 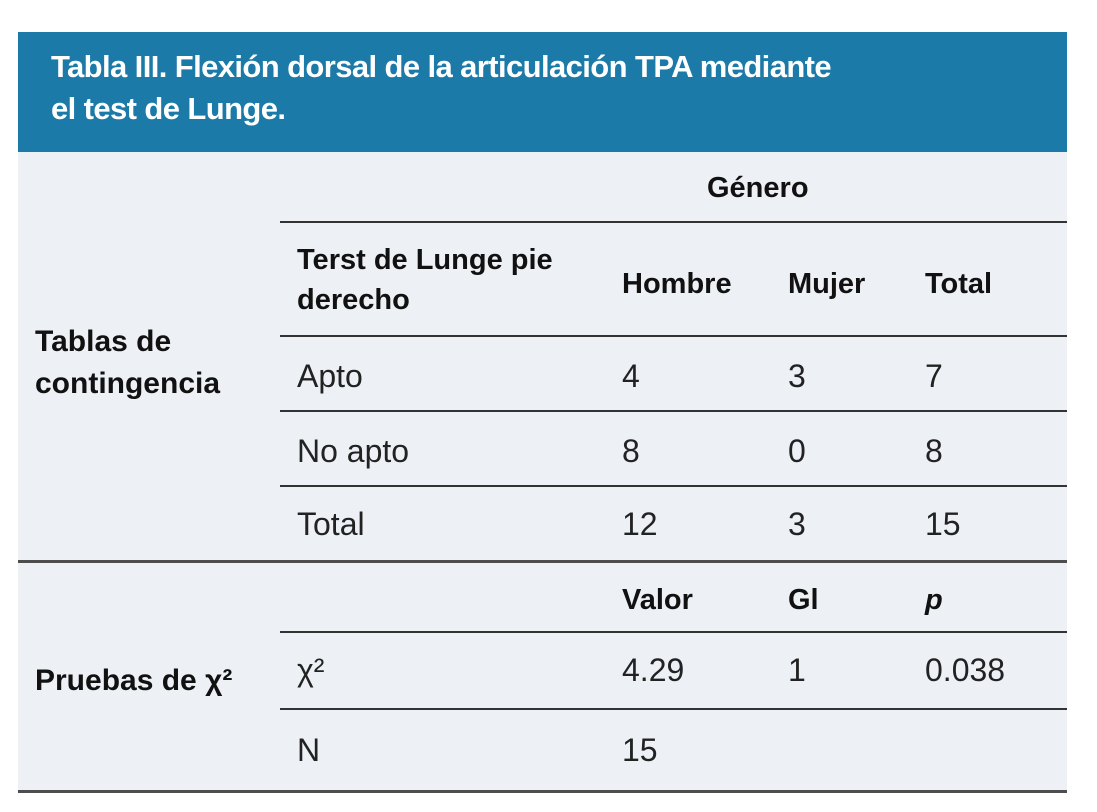 What do you see at coordinates (673, 709) in the screenshot?
I see `rule-under-chi` at bounding box center [673, 709].